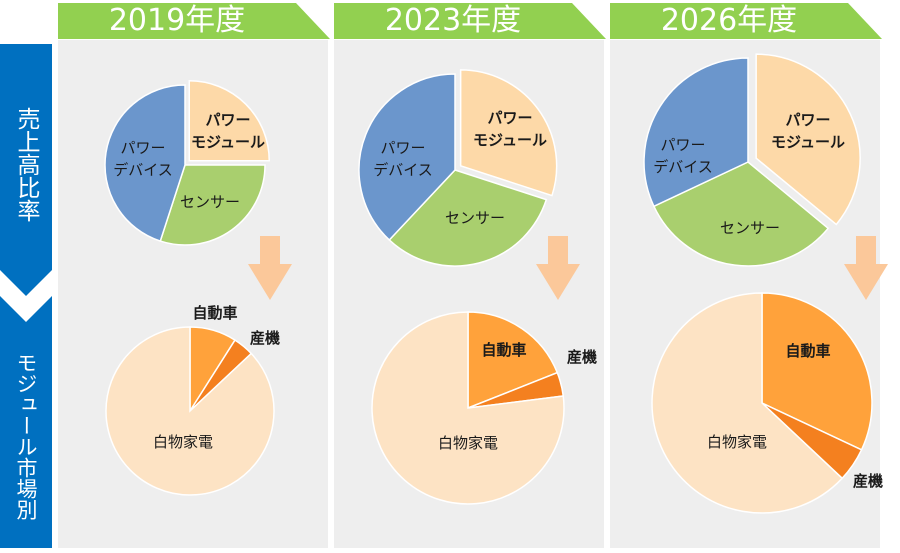  I want to click on side-label-sales-ratio: 売上高比率, so click(26, 170).